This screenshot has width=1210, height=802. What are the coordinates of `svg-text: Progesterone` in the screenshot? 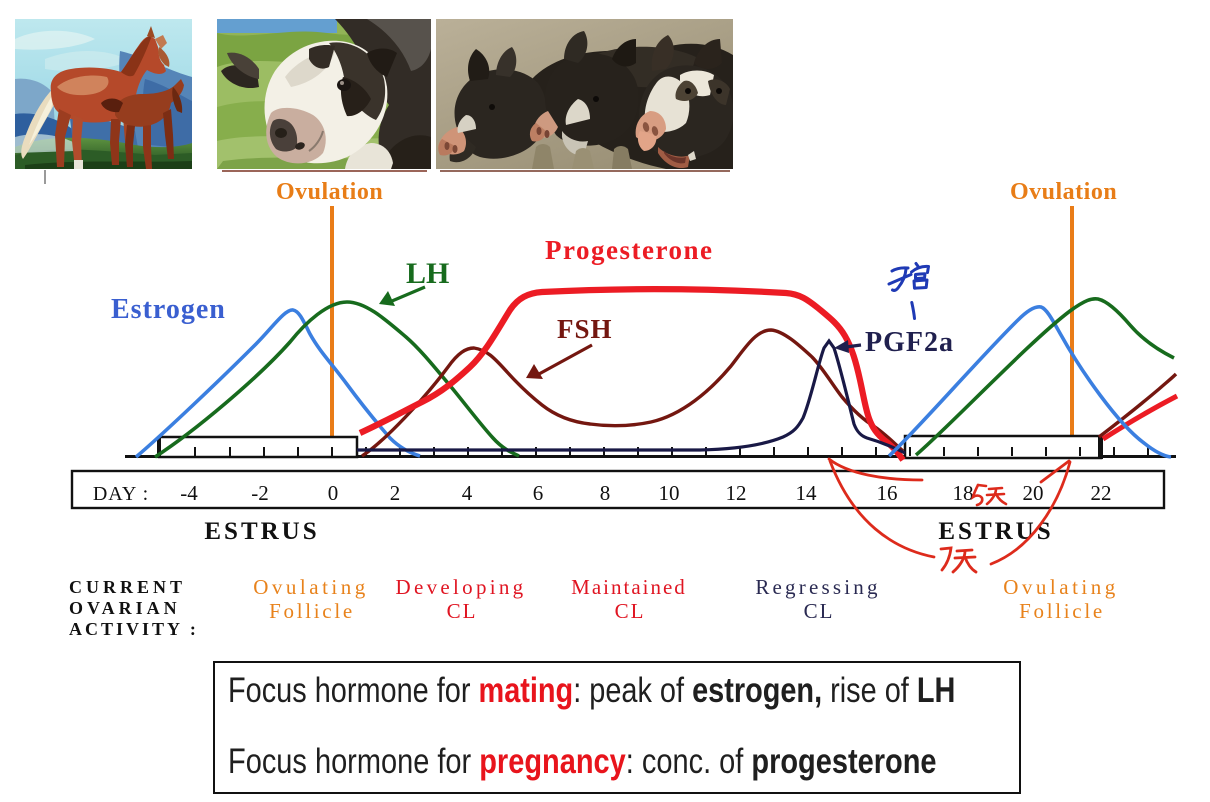 It's located at (629, 250).